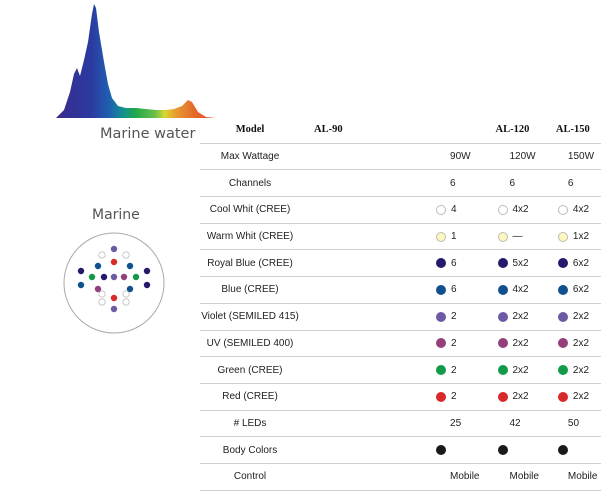 This screenshot has width=601, height=499. I want to click on row-value: 2, so click(390, 344).